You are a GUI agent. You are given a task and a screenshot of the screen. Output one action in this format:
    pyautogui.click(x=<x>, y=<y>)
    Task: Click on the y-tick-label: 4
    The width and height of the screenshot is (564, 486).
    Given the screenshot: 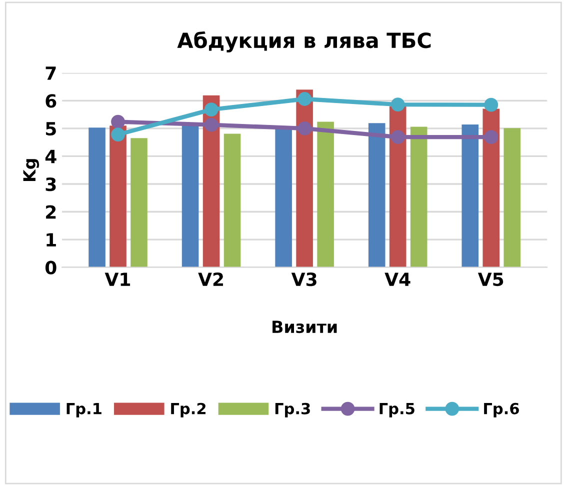 What is the action you would take?
    pyautogui.click(x=50, y=157)
    